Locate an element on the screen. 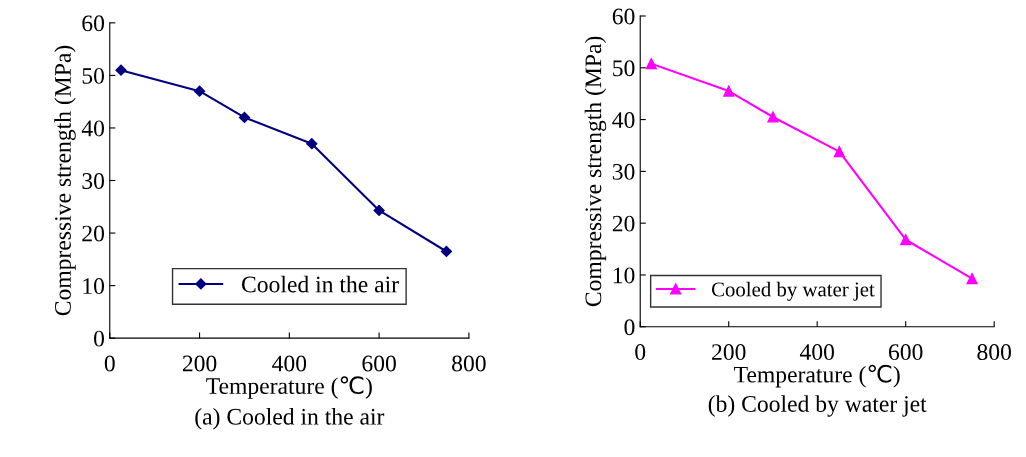 The width and height of the screenshot is (1026, 457). text: (b) Cooled by water jet is located at coordinates (817, 406).